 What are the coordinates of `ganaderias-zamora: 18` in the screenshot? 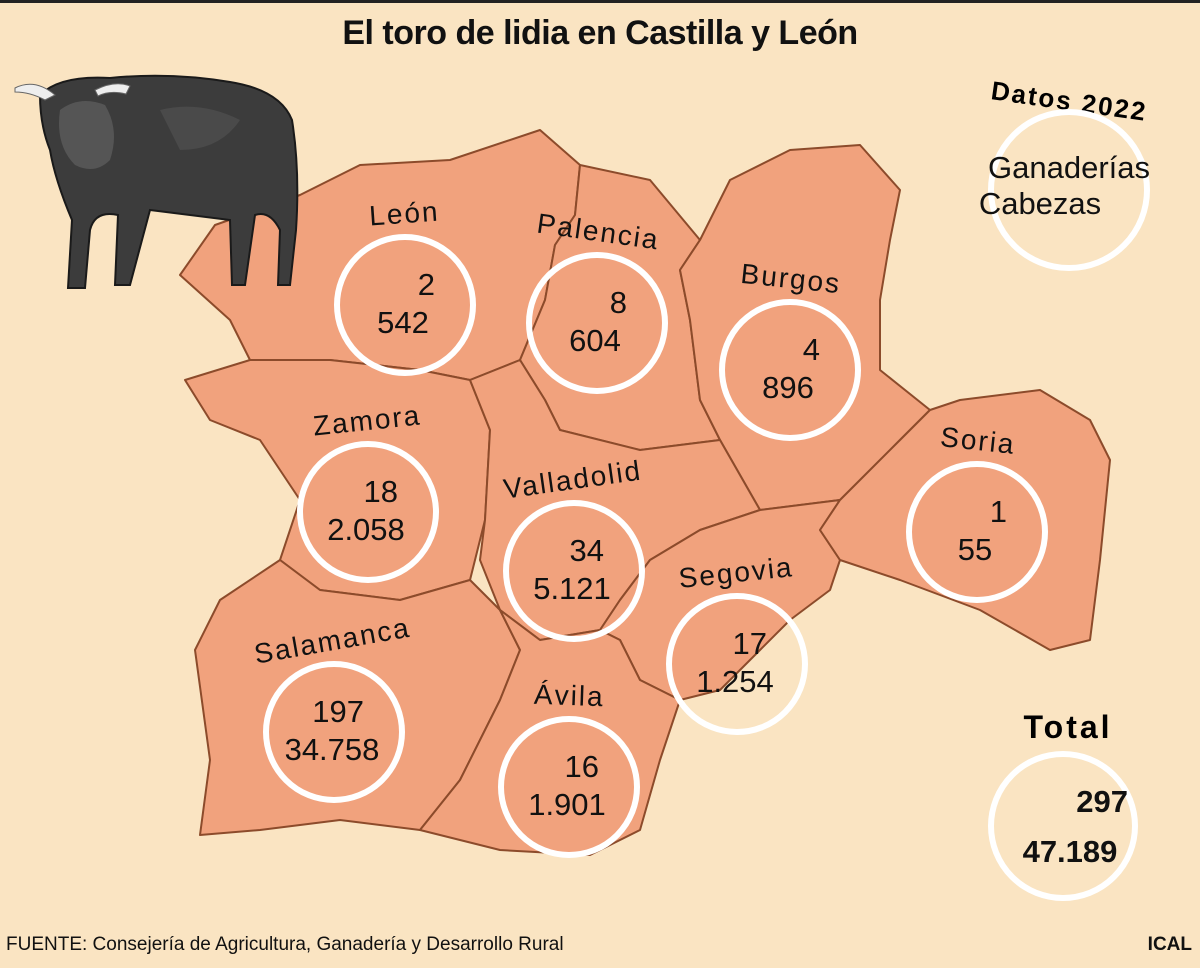 It's located at (381, 491).